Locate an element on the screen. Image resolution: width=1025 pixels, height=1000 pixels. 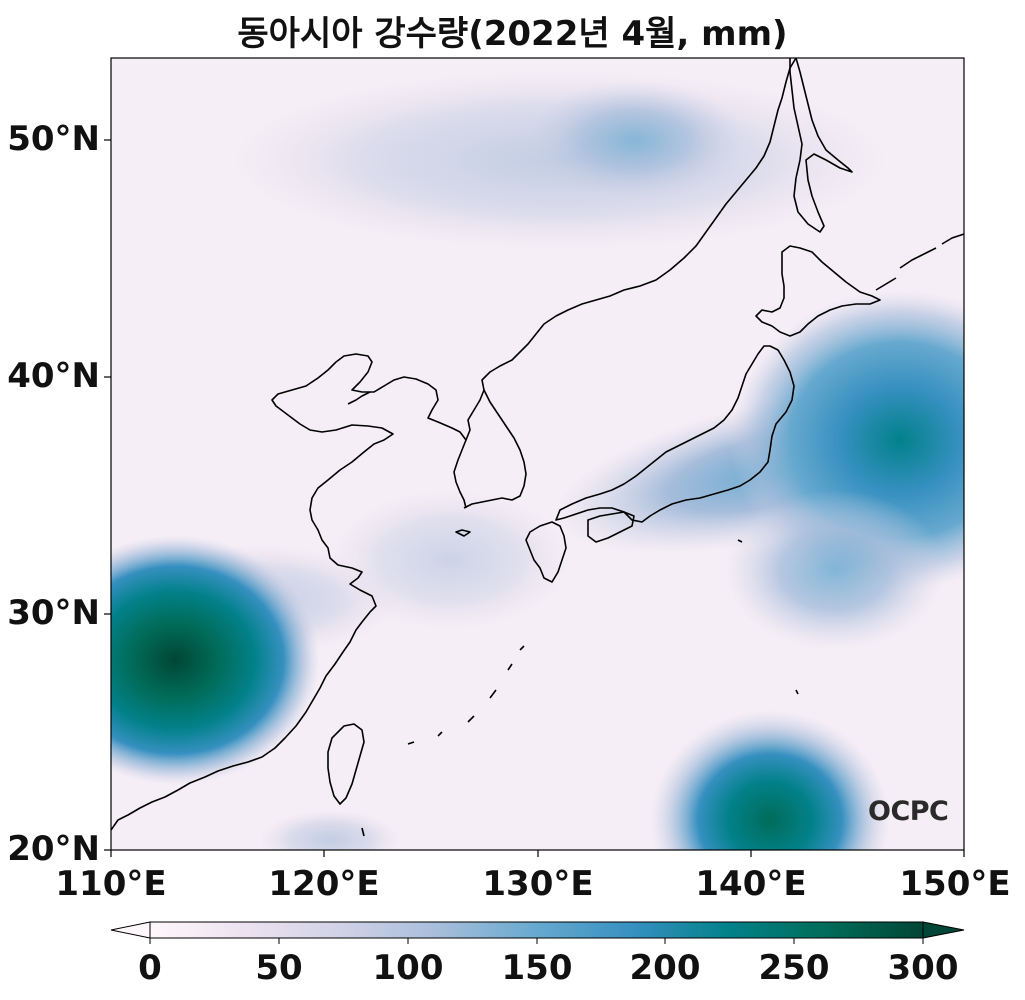
south-china-max is located at coordinates (215, 660).